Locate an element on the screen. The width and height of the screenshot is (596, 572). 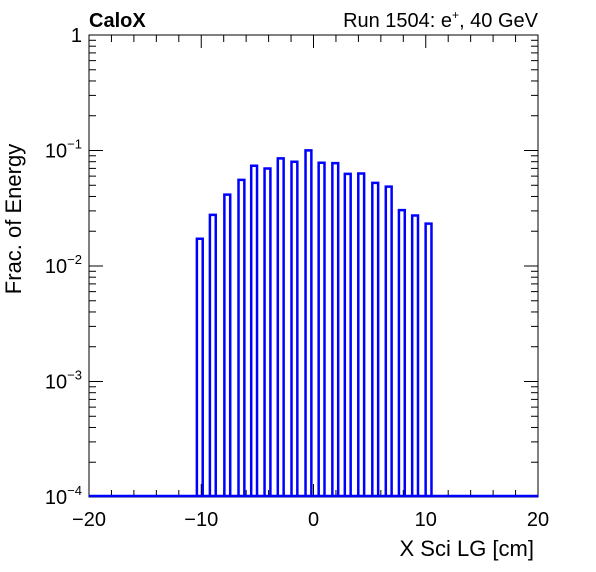
x-tick-label: 0 is located at coordinates (313, 520).